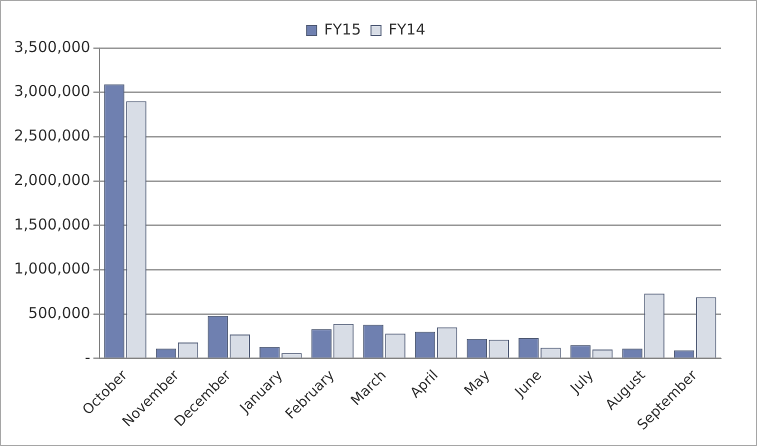 The width and height of the screenshot is (757, 446). I want to click on legend-label: FY15, so click(343, 29).